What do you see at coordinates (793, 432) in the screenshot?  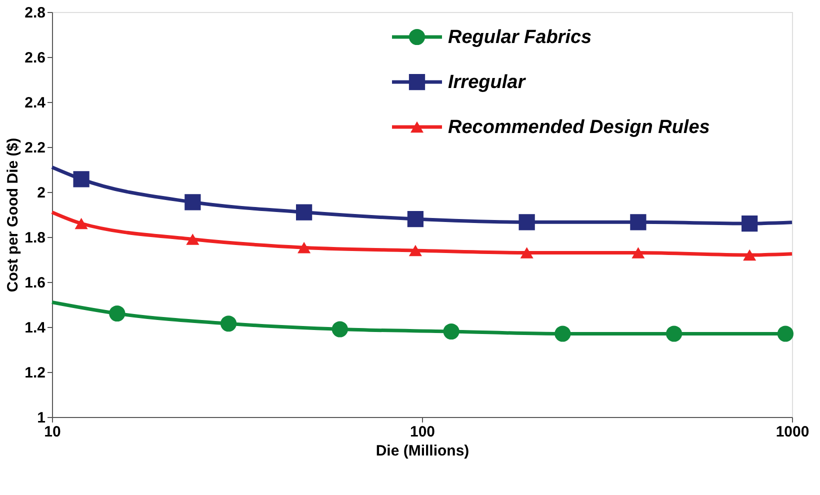 I see `x-tick-label: 1000` at bounding box center [793, 432].